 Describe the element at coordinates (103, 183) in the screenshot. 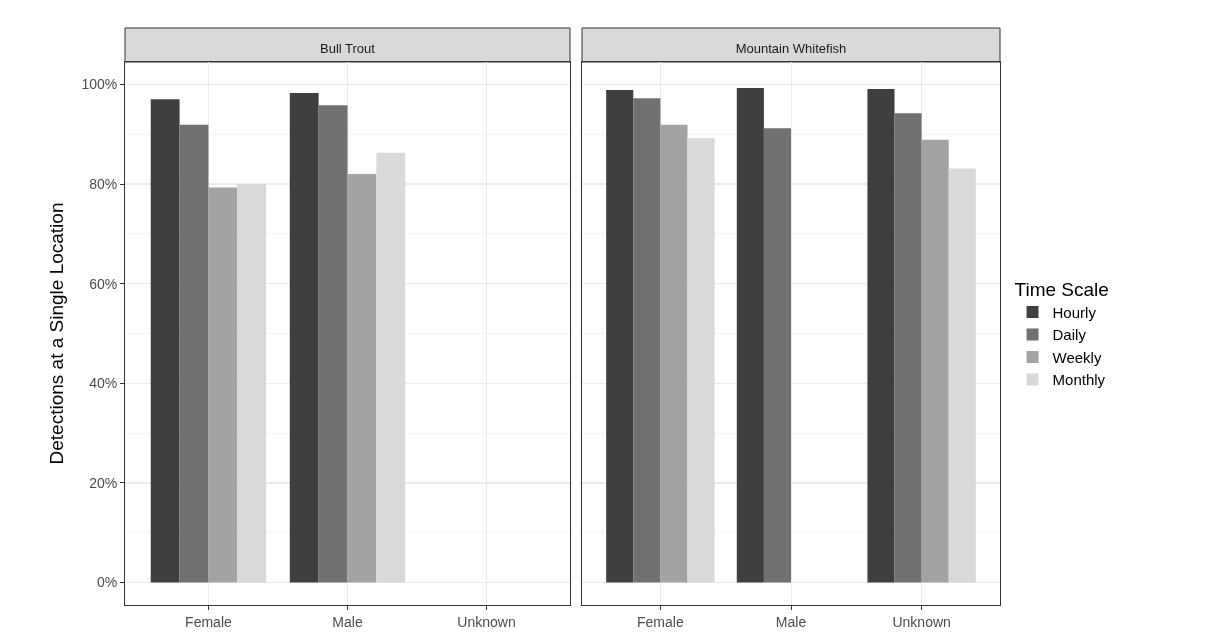

I see `y-tick-label: 80%` at that location.